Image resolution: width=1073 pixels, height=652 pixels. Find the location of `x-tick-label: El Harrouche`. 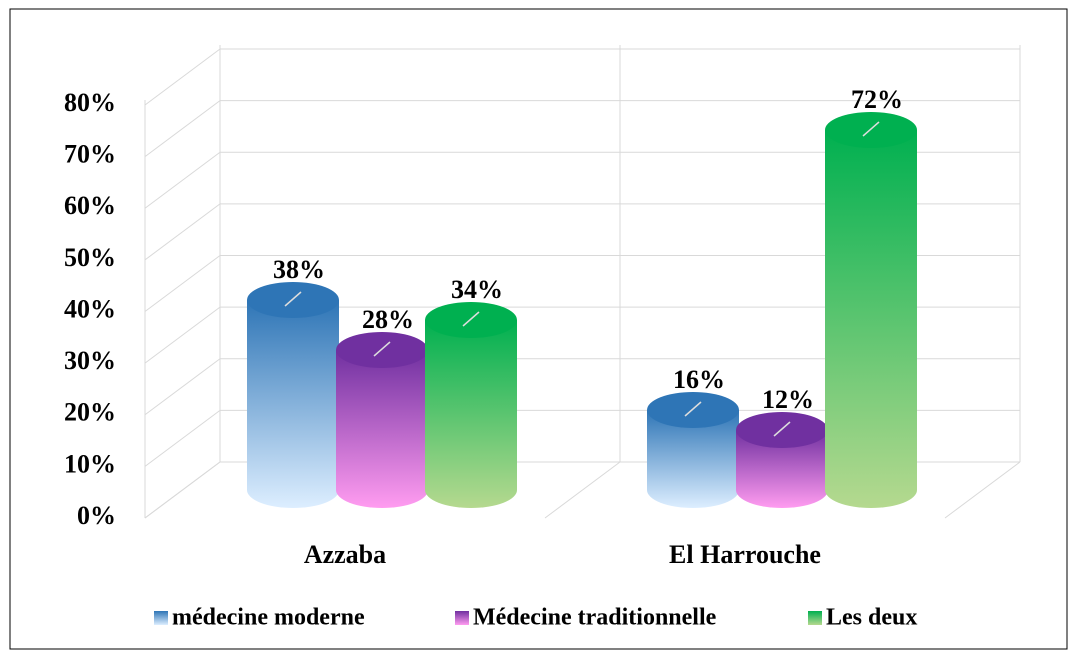

x-tick-label: El Harrouche is located at coordinates (745, 554).